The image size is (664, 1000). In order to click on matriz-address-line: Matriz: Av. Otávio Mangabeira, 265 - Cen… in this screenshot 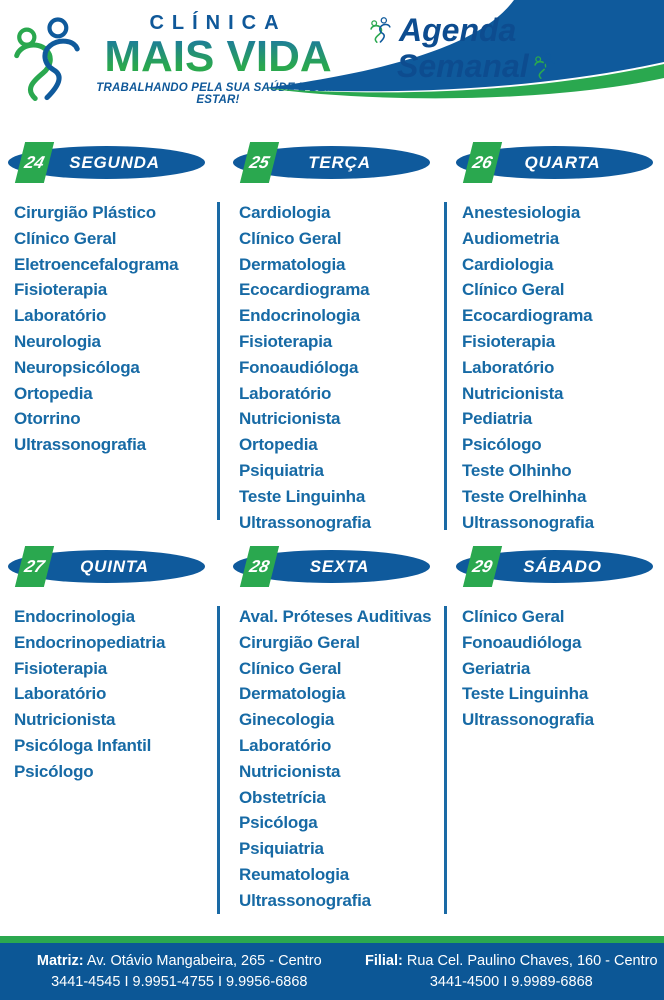, I will do `click(179, 961)`.